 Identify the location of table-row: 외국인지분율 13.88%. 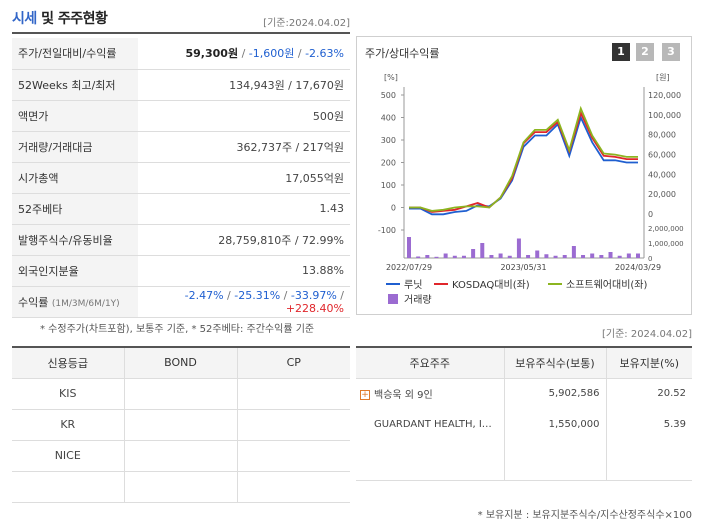
(181, 271).